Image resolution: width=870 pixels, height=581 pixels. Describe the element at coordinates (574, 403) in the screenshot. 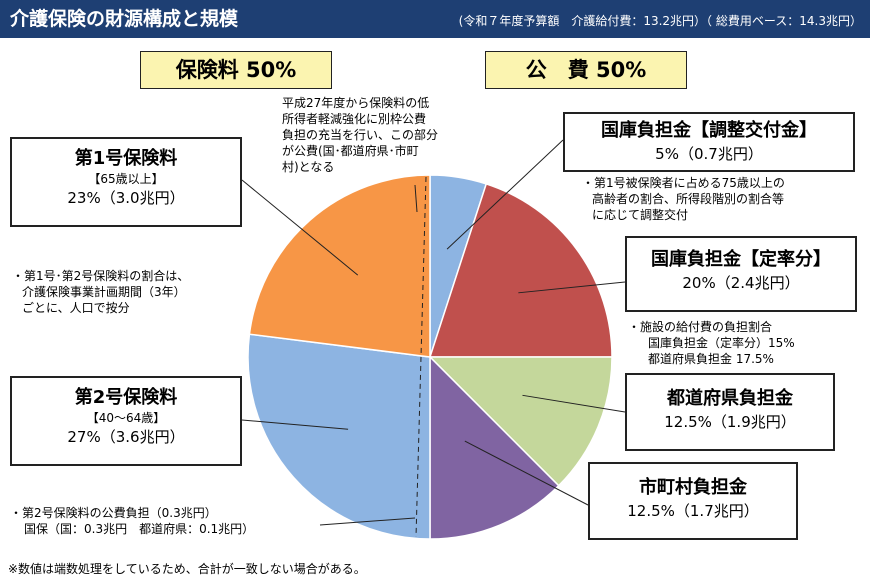

I see `leader-prefecture` at that location.